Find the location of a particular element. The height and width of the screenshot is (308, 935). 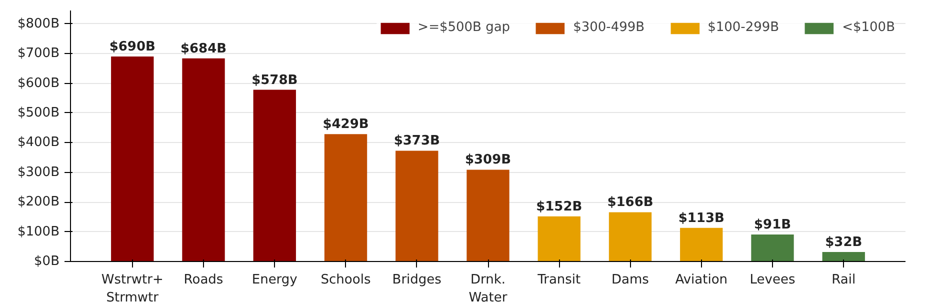

data-label: $32B is located at coordinates (843, 242).